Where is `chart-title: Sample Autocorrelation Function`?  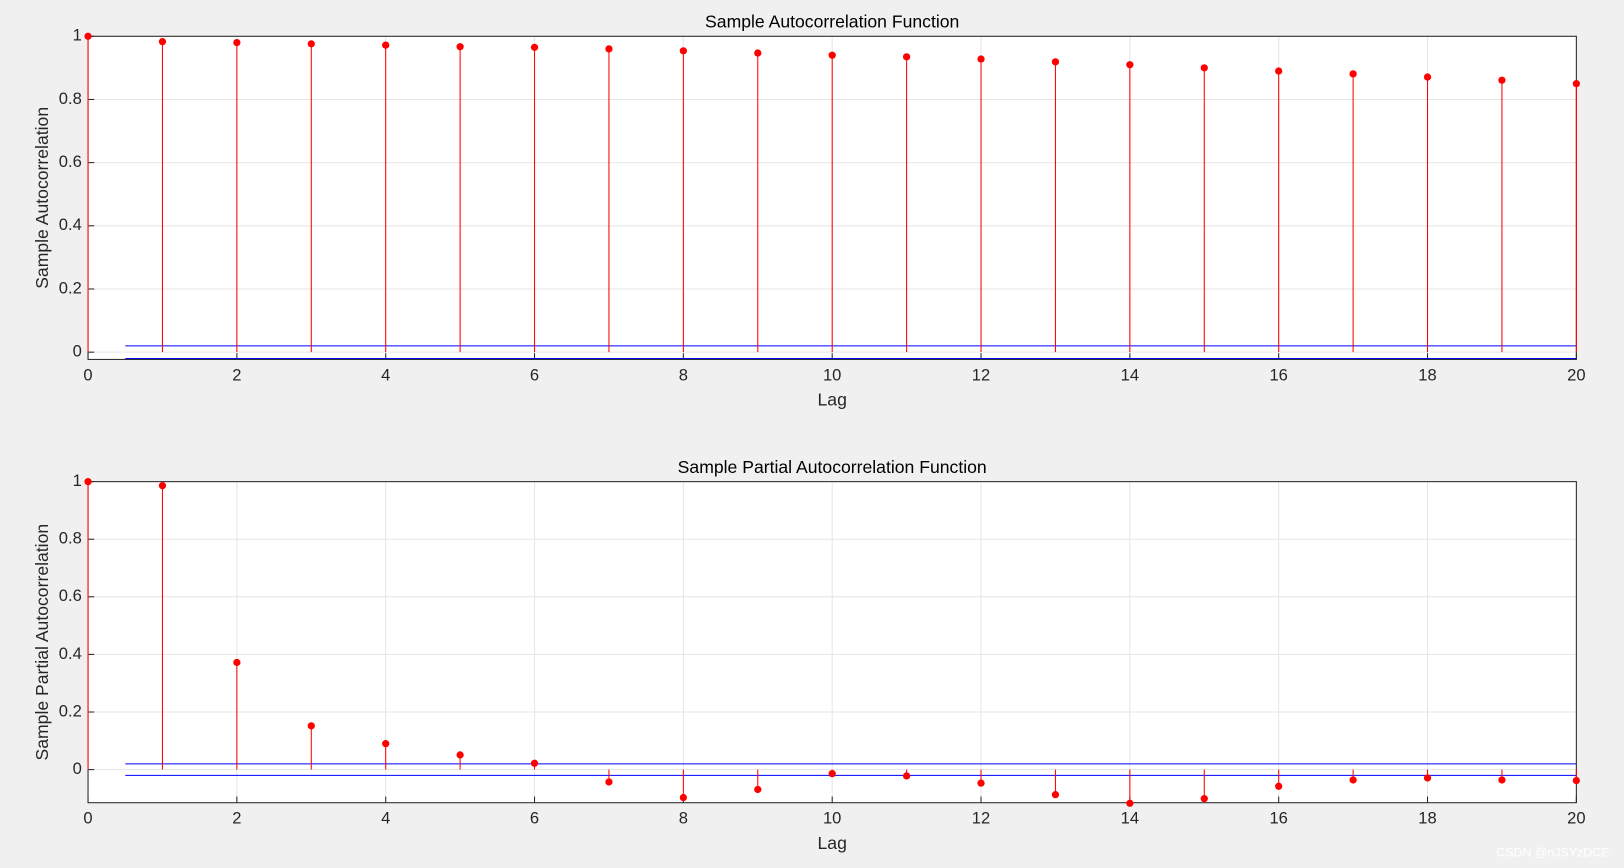
chart-title: Sample Autocorrelation Function is located at coordinates (832, 21).